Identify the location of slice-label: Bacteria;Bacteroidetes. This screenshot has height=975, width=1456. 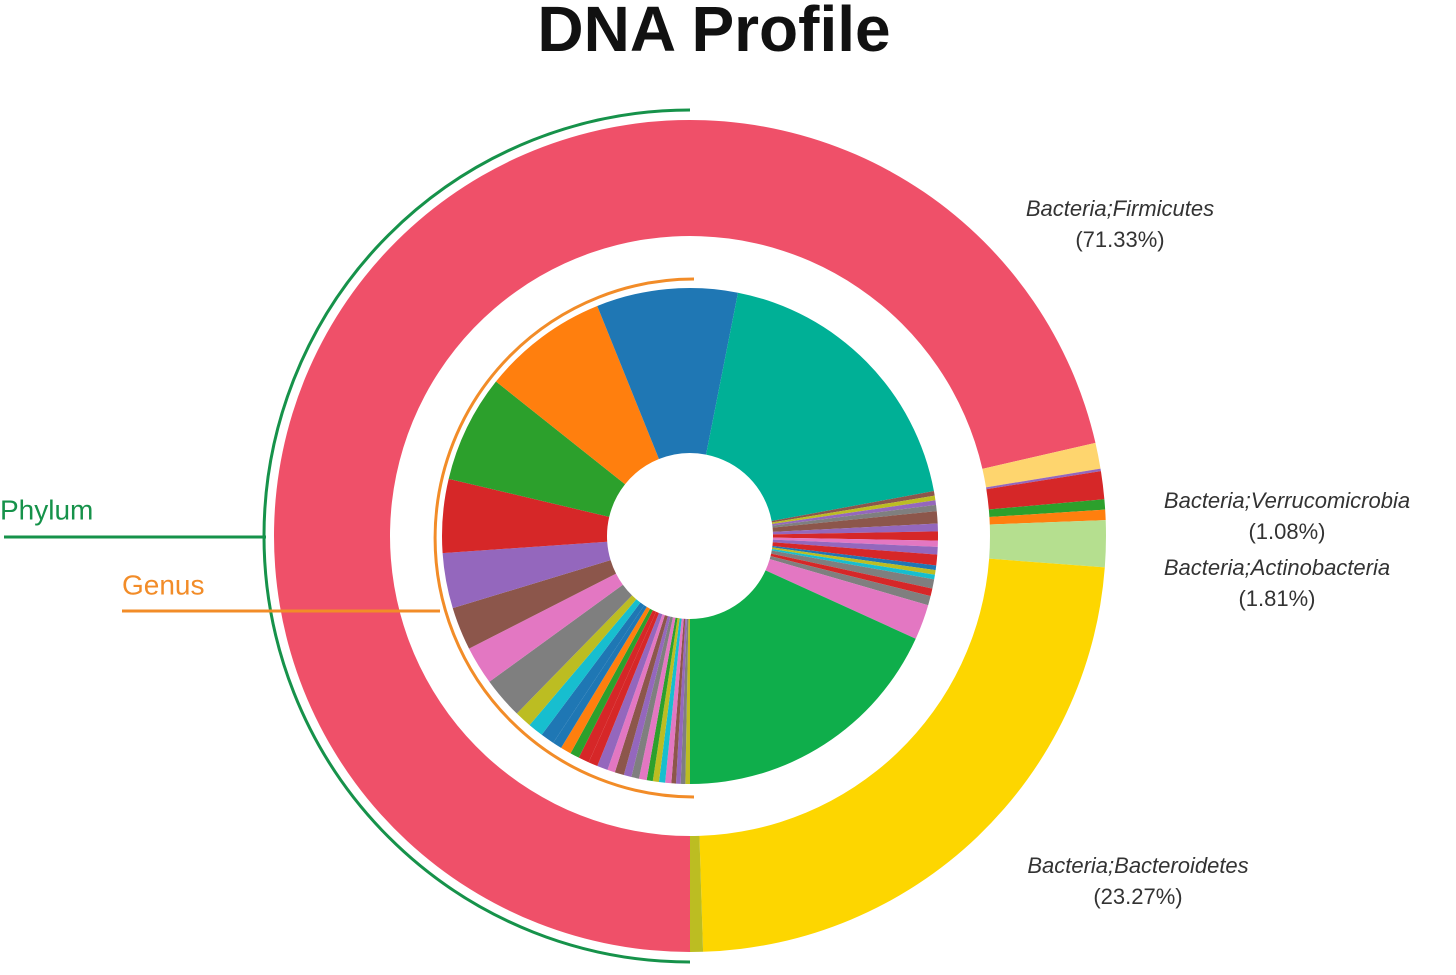
(1137, 865).